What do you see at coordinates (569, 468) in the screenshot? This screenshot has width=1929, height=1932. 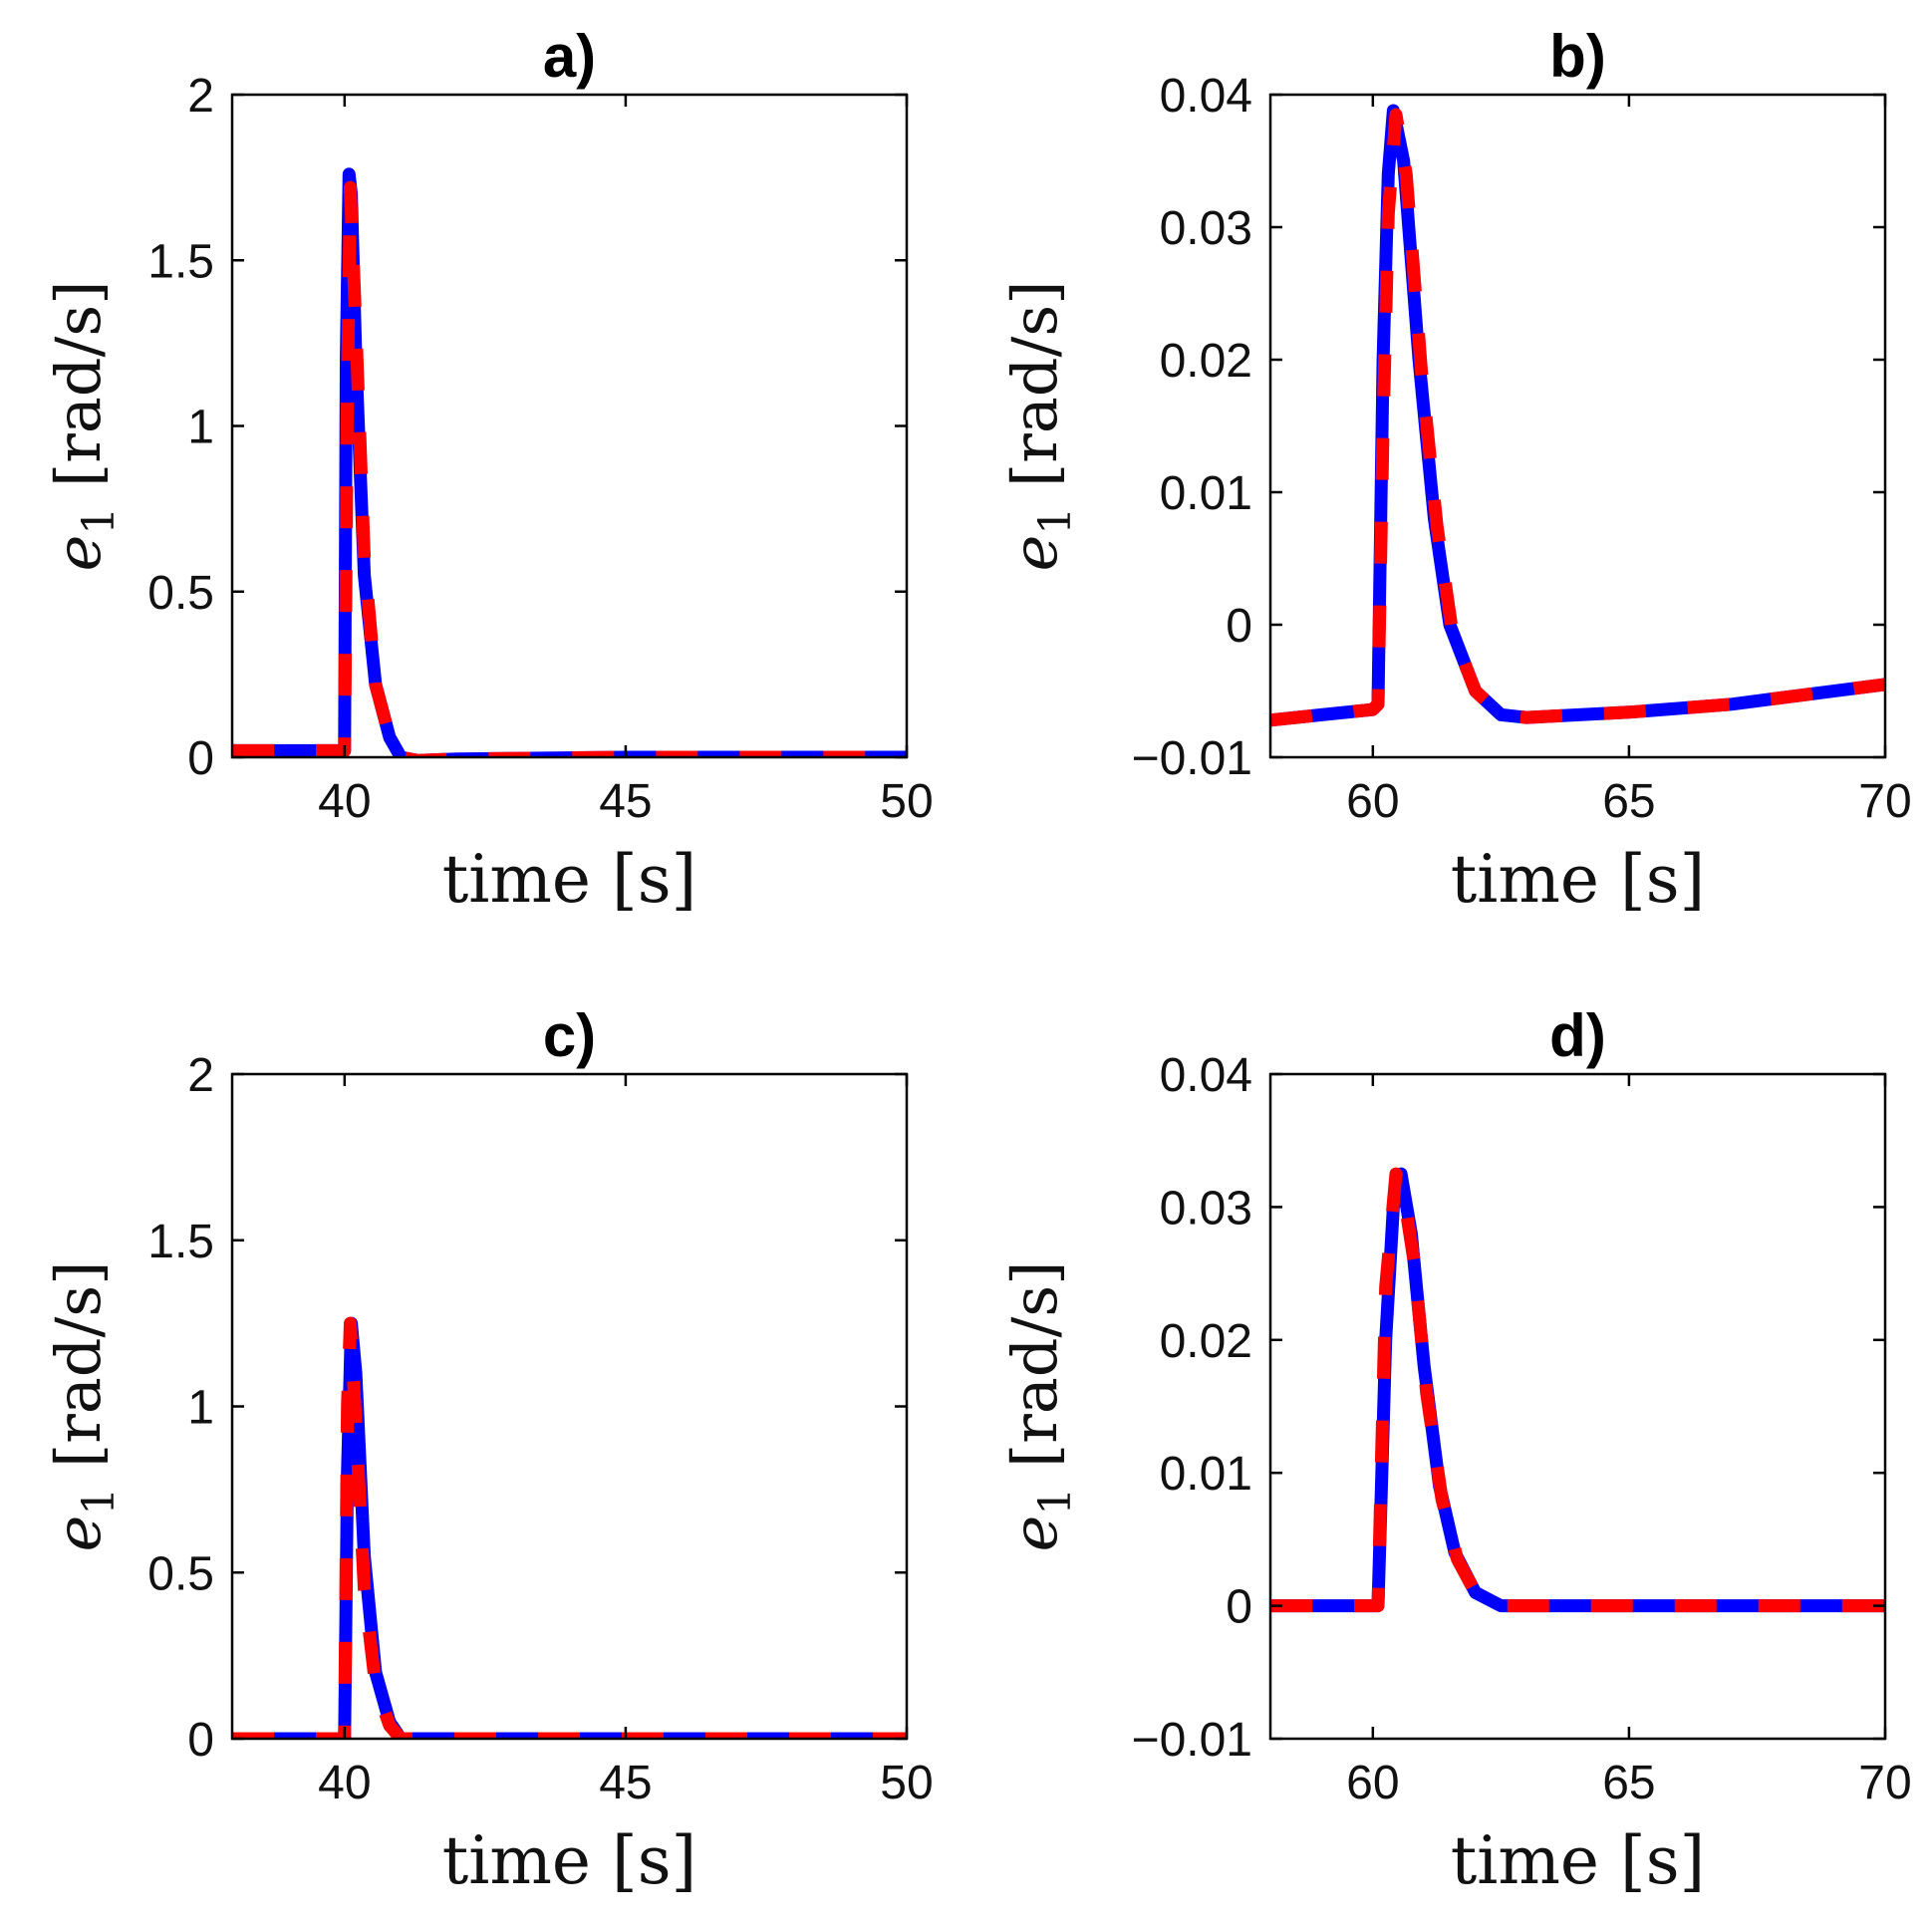 I see `chart-1-series-red-line` at bounding box center [569, 468].